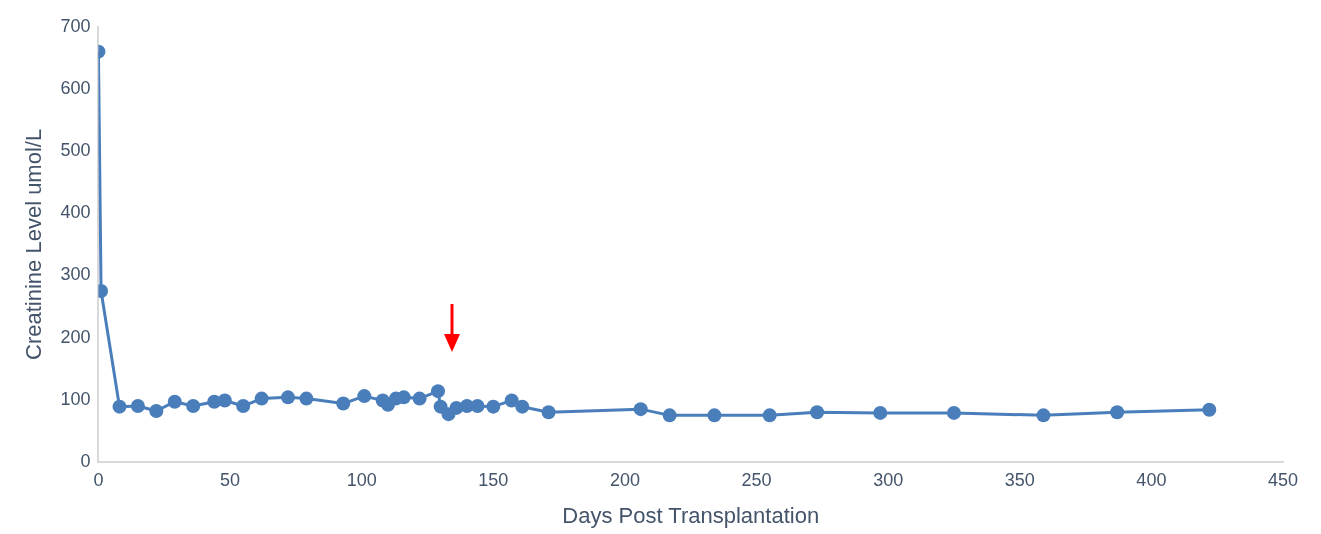 This screenshot has width=1321, height=534. Describe the element at coordinates (1283, 479) in the screenshot. I see `x-tick-label: 450` at that location.